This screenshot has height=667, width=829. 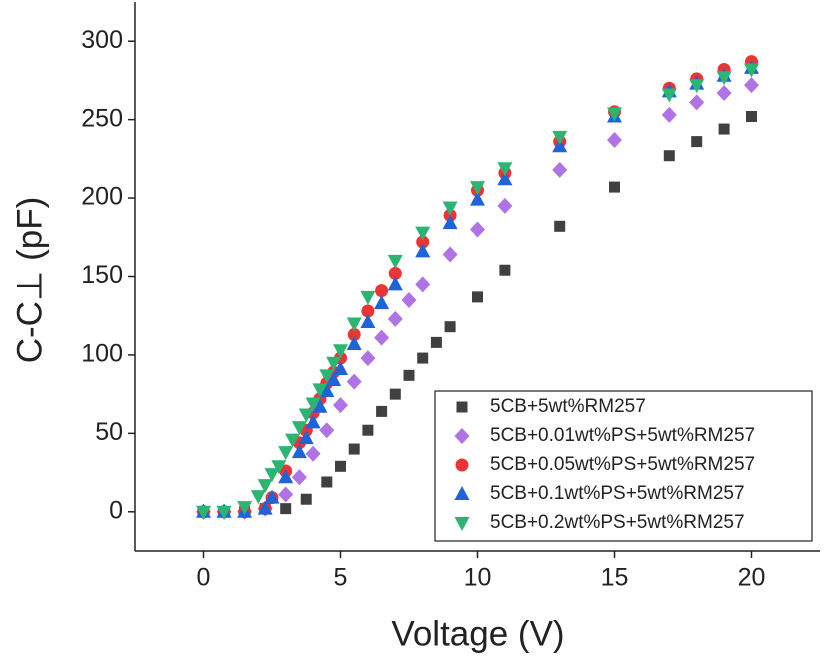 I want to click on legend-label: 5CB+0.05wt%PS+5wt%RM257, so click(x=622, y=464).